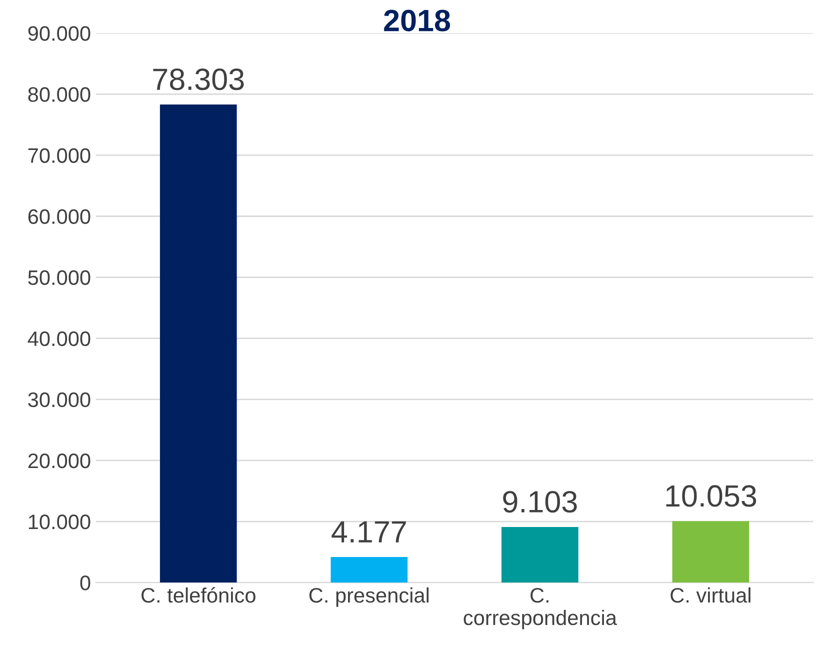  I want to click on y-tick-label: 40.000, so click(59, 338).